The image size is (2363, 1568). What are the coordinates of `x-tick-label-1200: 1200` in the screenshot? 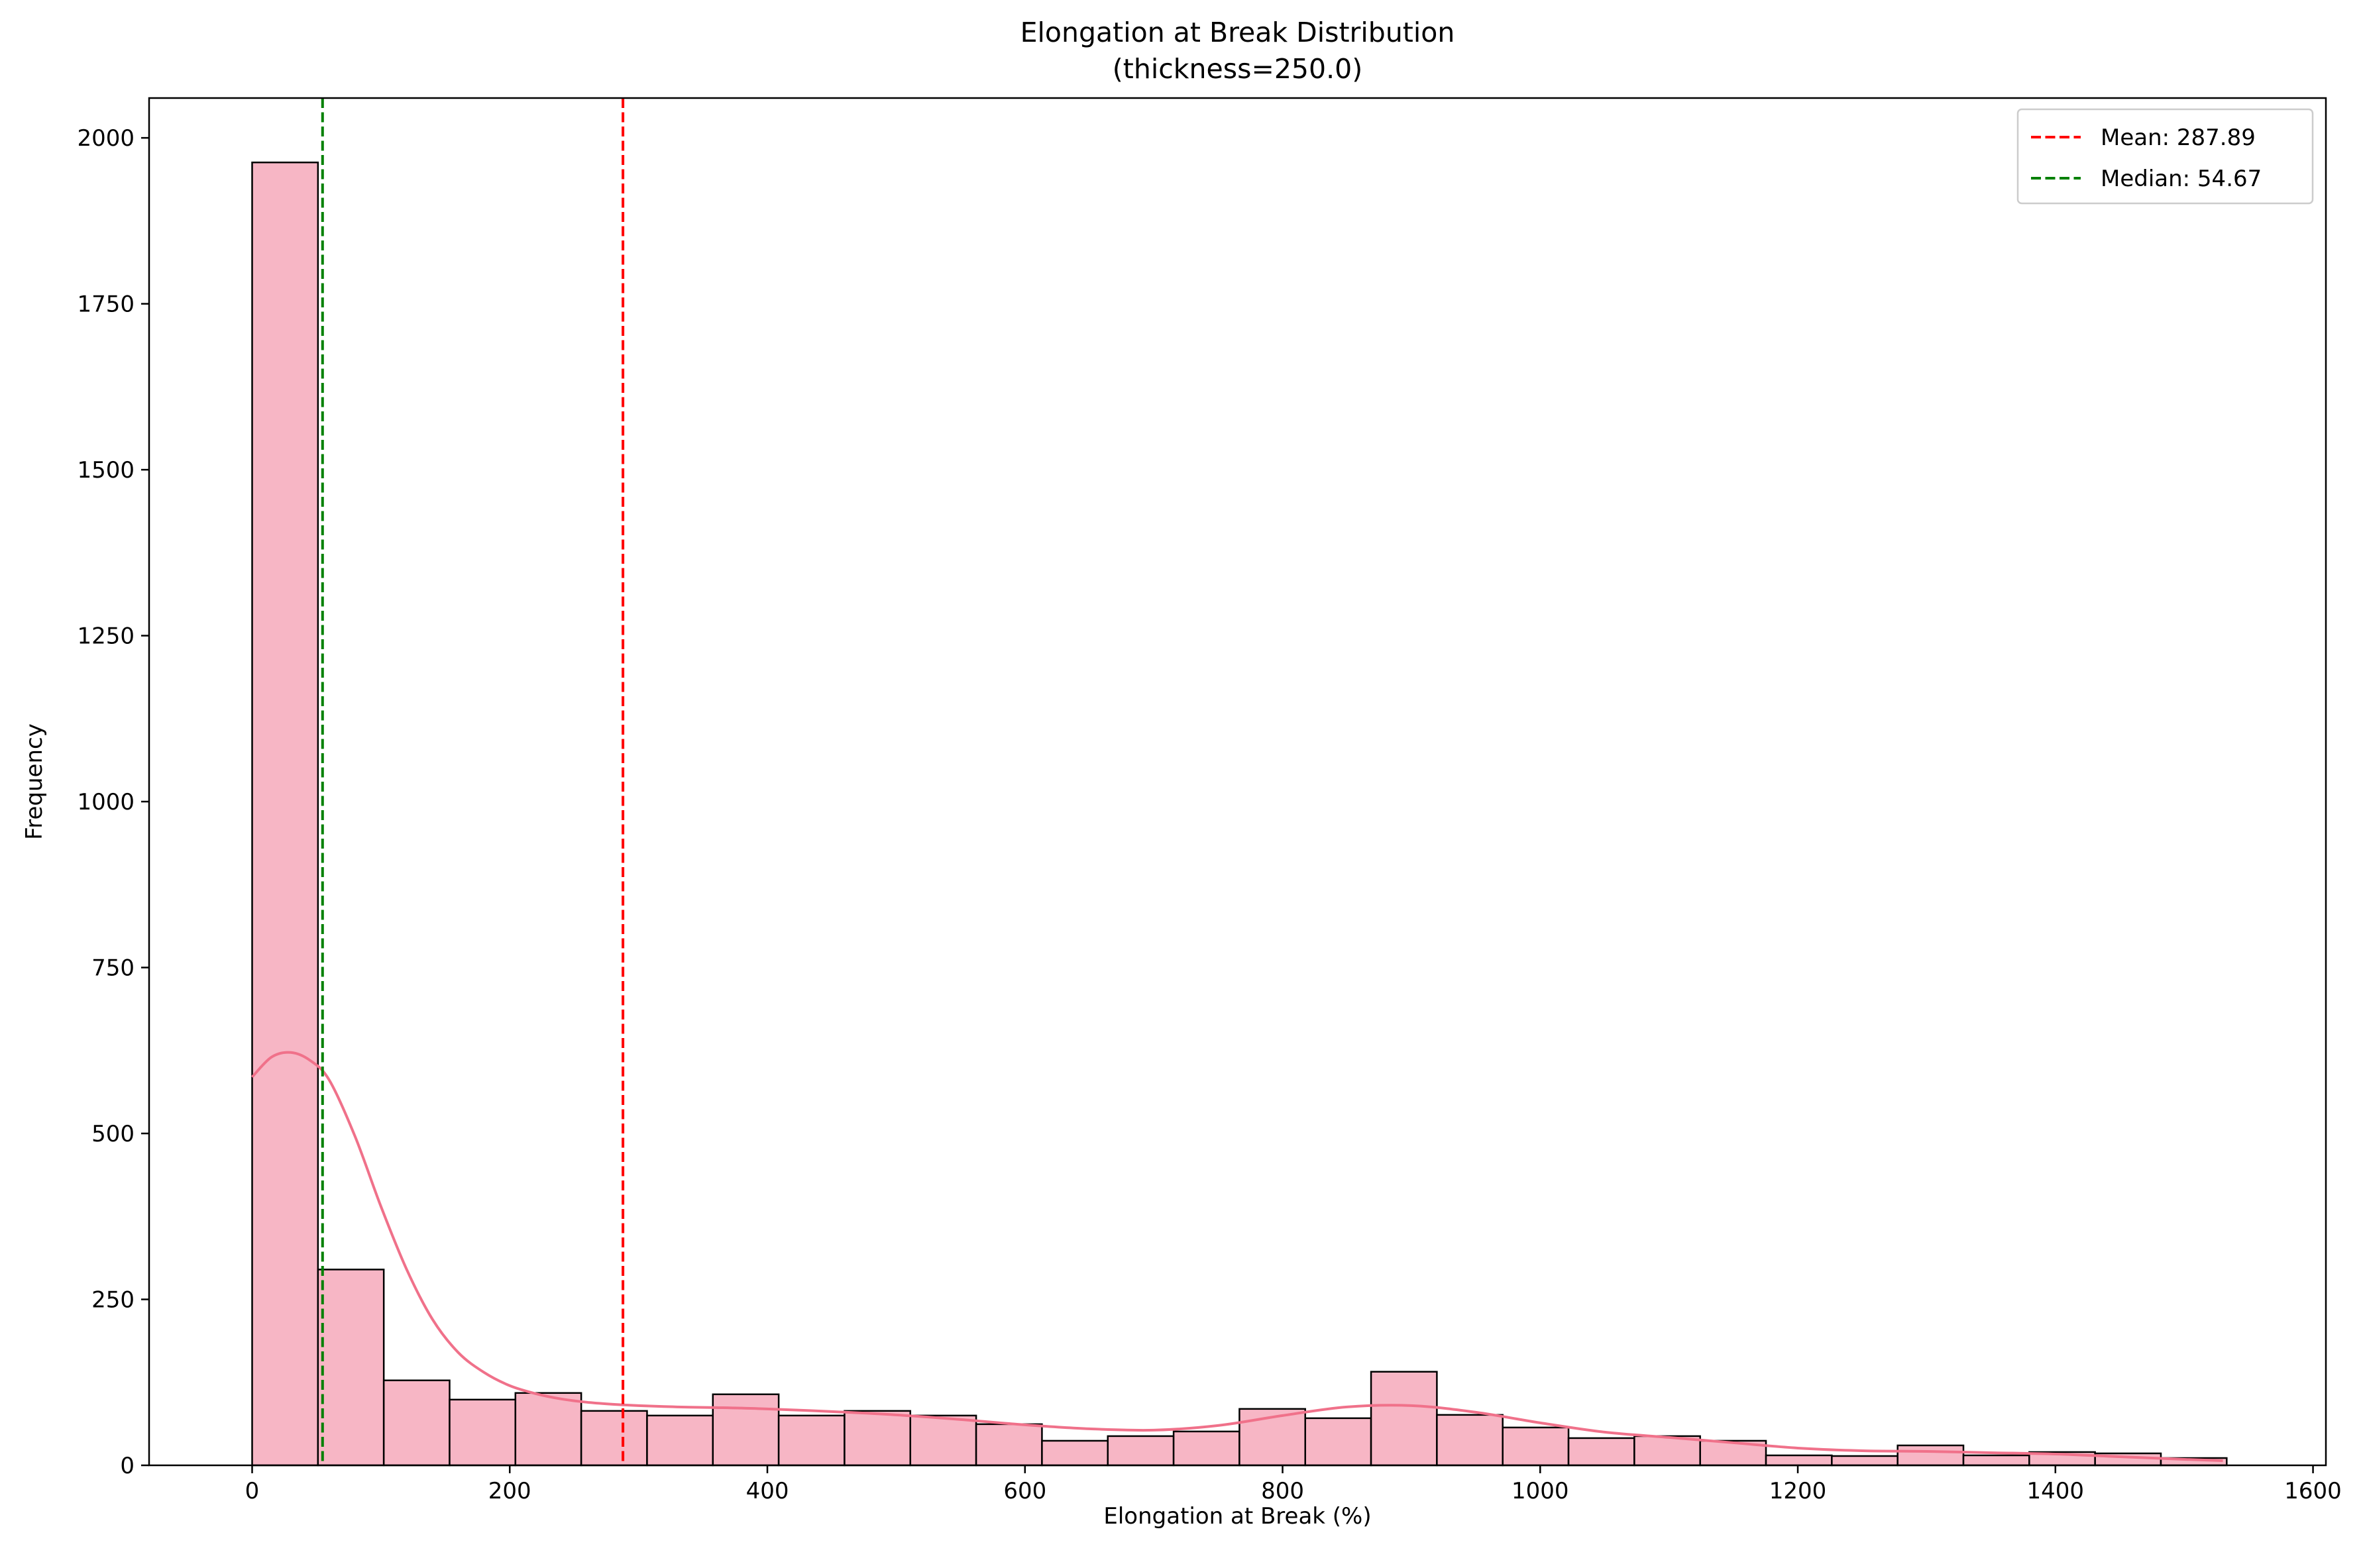 It's located at (1798, 1491).